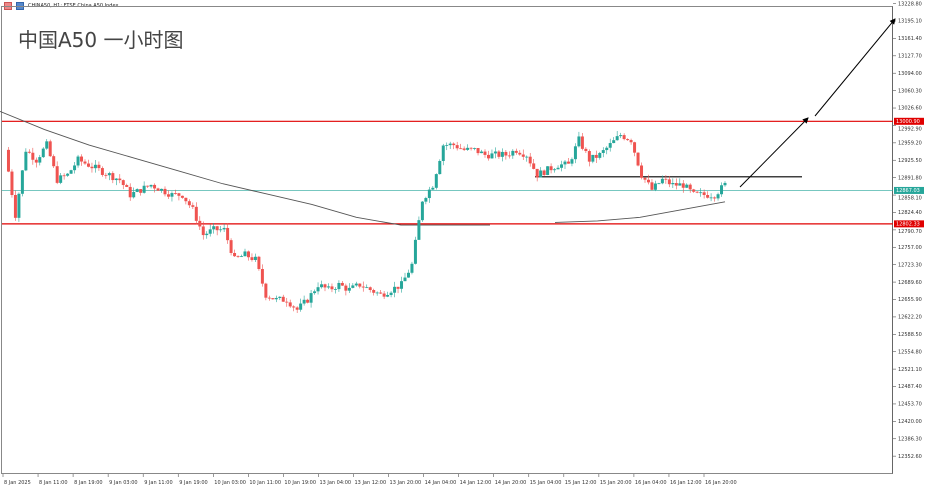 The width and height of the screenshot is (940, 490). I want to click on x-tick-label: 15 Jan 12:00, so click(581, 483).